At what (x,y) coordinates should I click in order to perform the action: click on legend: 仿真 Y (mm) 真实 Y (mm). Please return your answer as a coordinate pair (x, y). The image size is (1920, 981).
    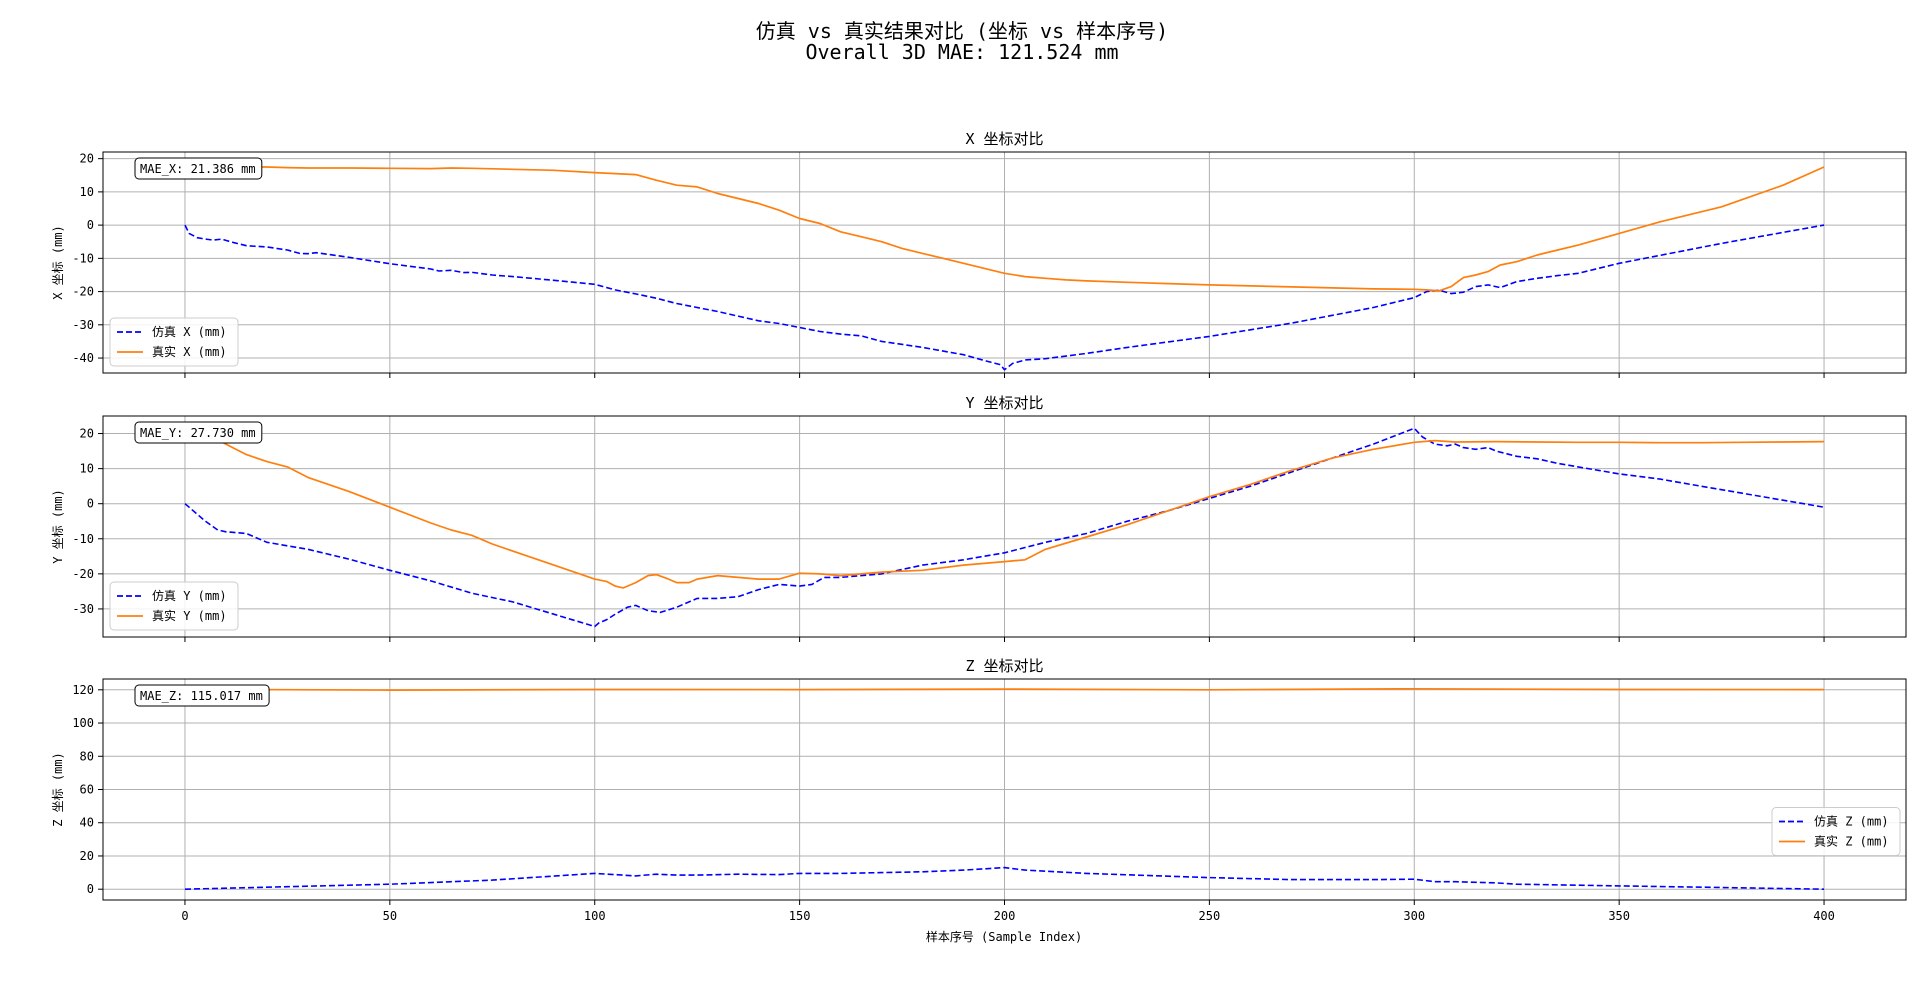
    Looking at the image, I should click on (174, 606).